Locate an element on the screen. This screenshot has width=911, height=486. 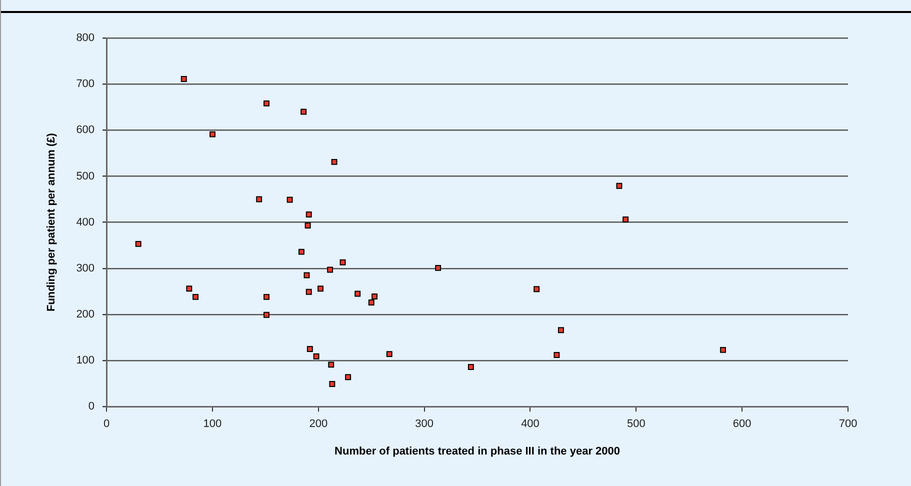
x-axis-title: Number of patients treated in phase III in the year 2000 is located at coordinates (477, 451).